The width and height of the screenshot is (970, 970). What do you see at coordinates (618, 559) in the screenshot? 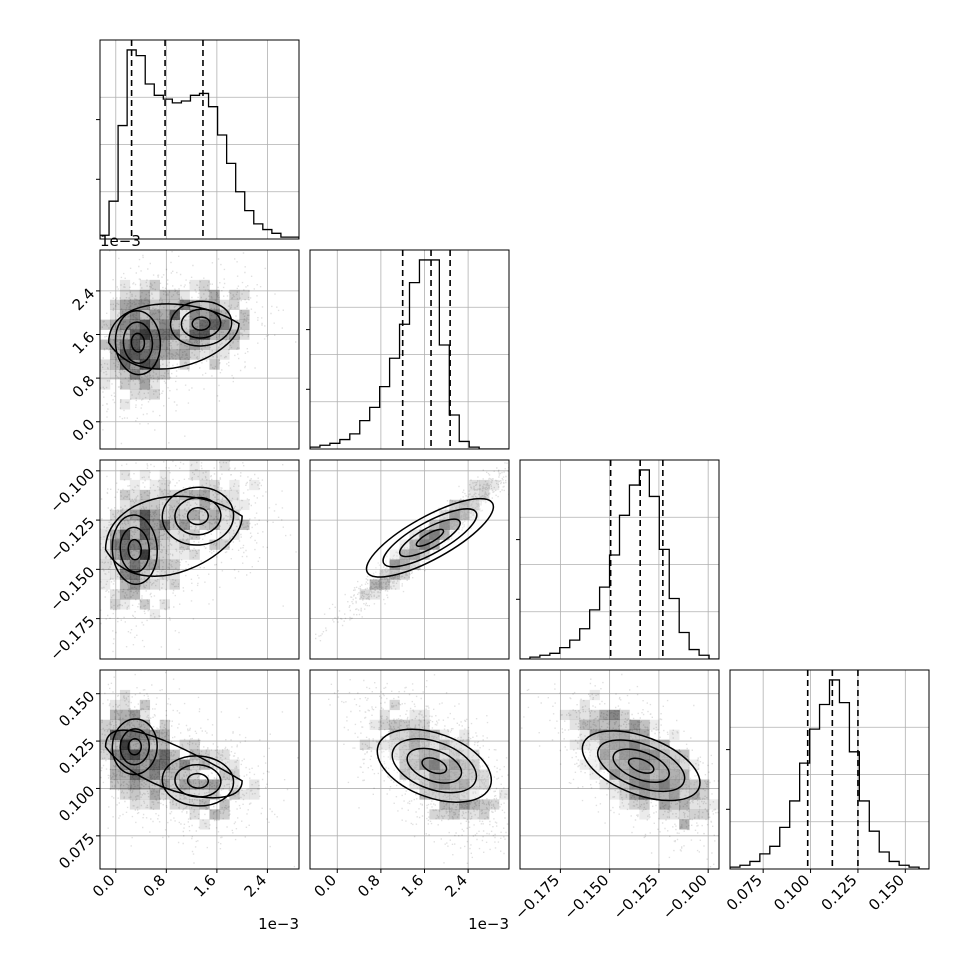
I see `hist-panel-p2` at bounding box center [618, 559].